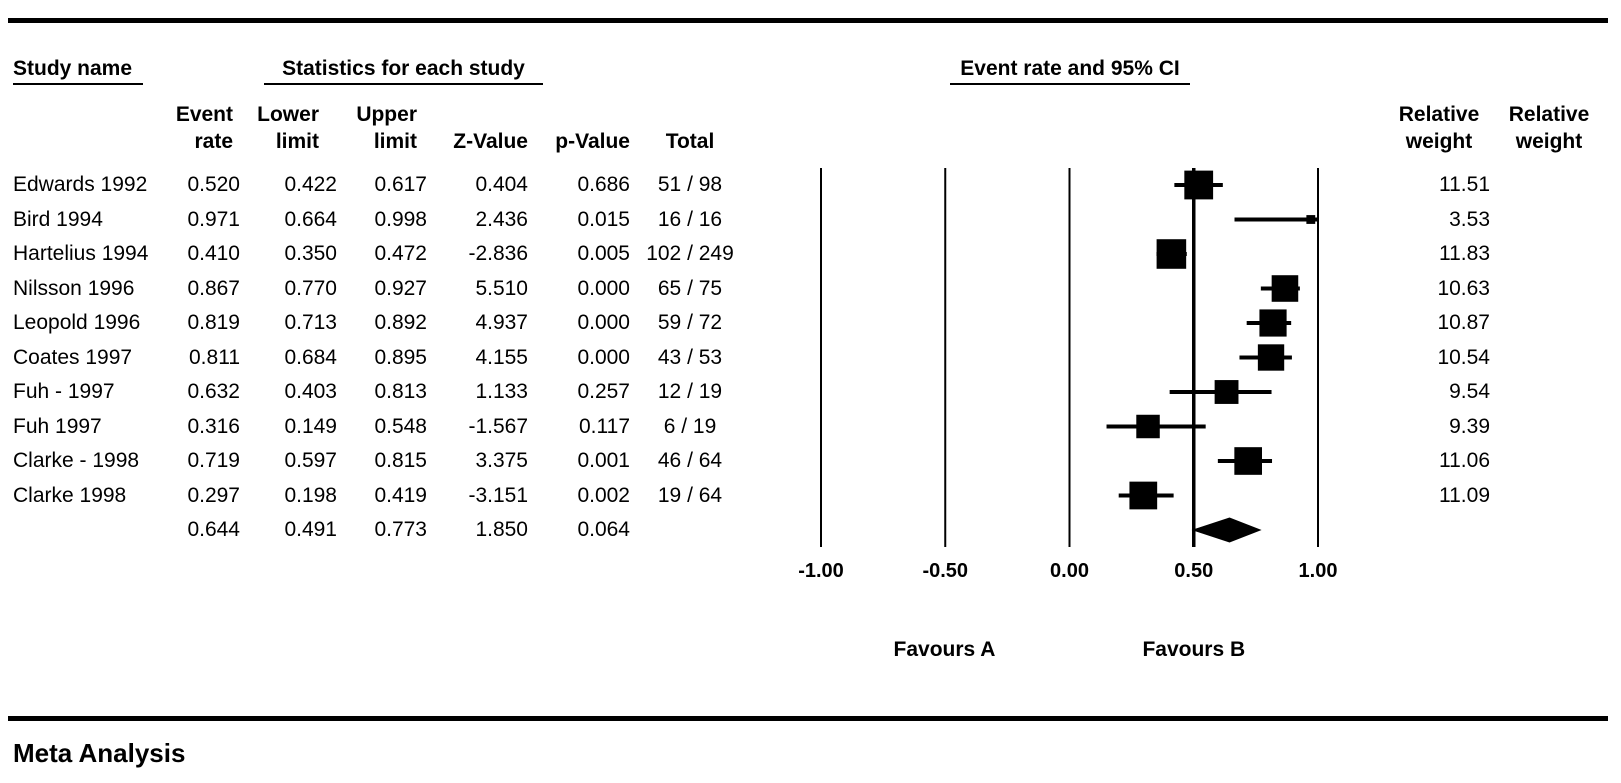  What do you see at coordinates (400, 219) in the screenshot?
I see `upper-limit-cell: 0.998` at bounding box center [400, 219].